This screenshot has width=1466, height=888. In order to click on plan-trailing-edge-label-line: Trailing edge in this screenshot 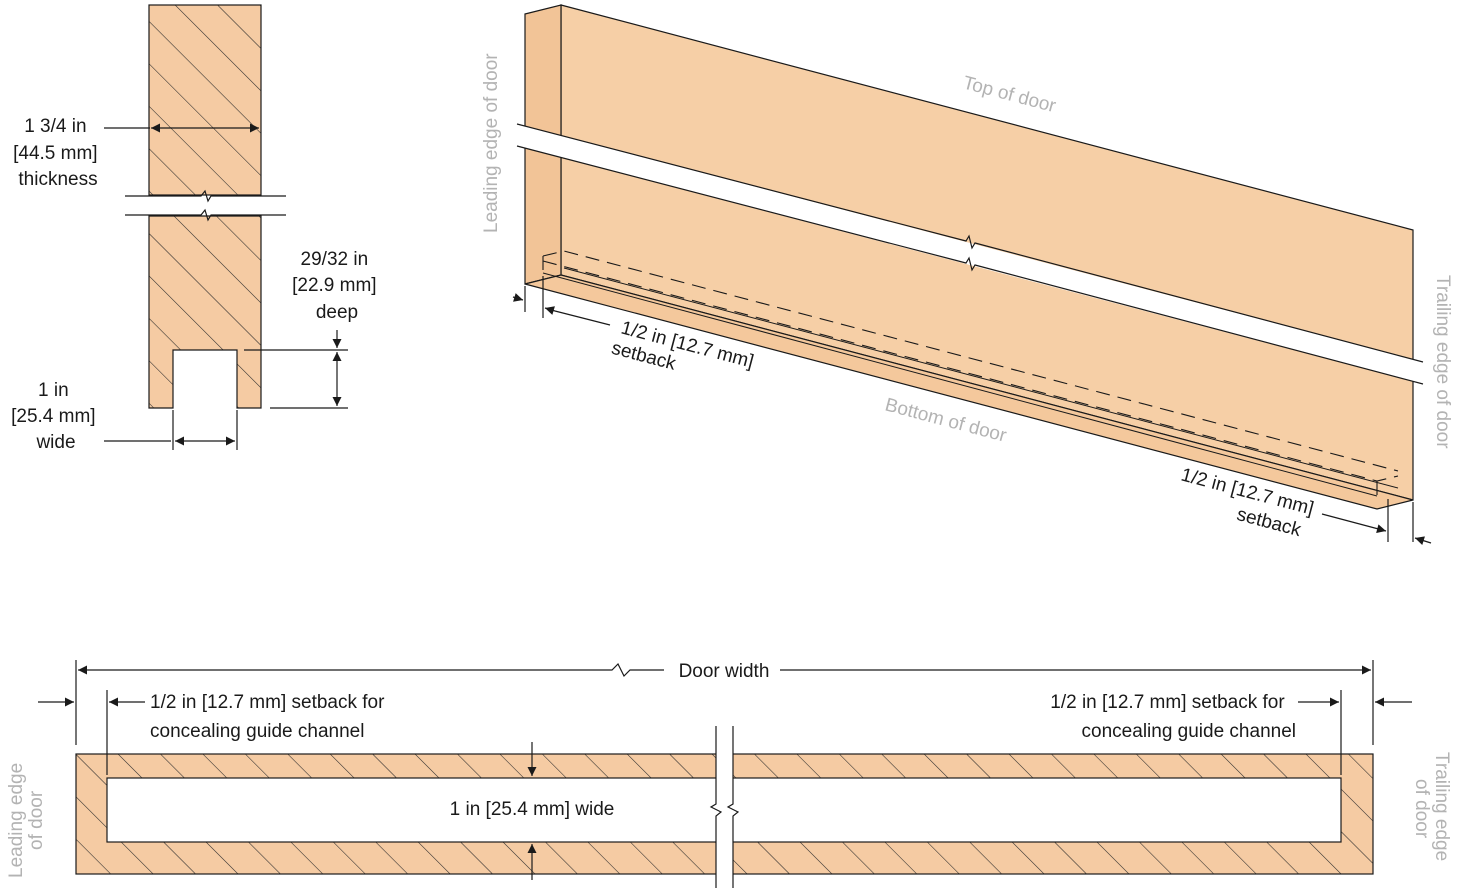, I will do `click(1441, 806)`.